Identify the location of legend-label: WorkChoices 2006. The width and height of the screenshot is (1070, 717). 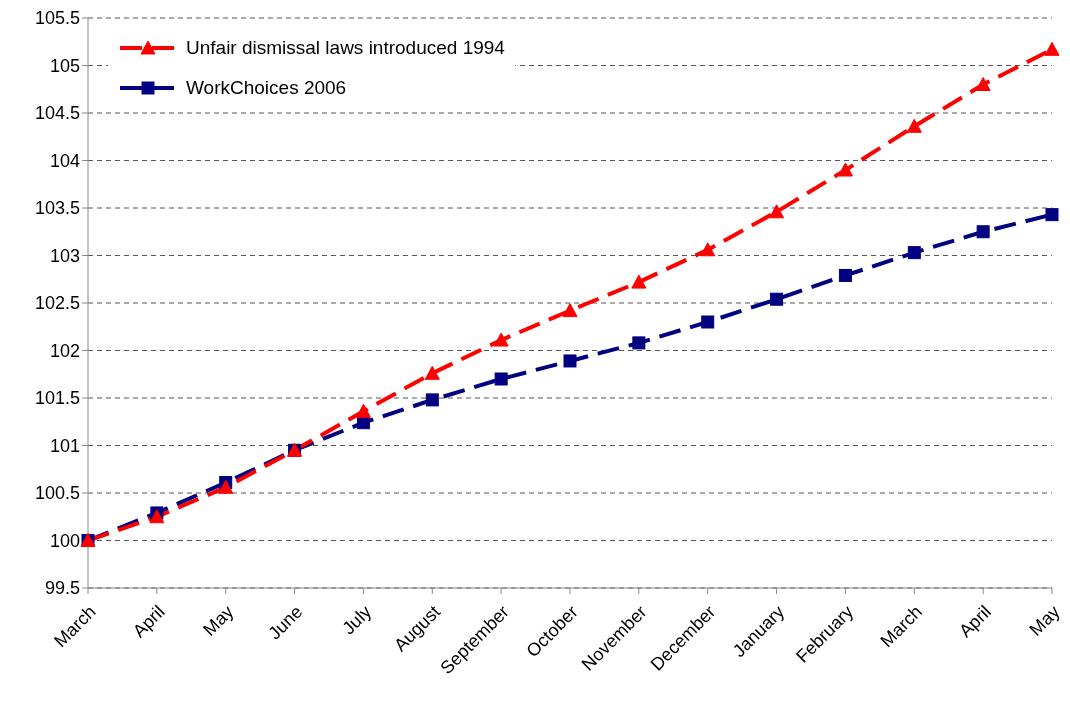
(266, 88).